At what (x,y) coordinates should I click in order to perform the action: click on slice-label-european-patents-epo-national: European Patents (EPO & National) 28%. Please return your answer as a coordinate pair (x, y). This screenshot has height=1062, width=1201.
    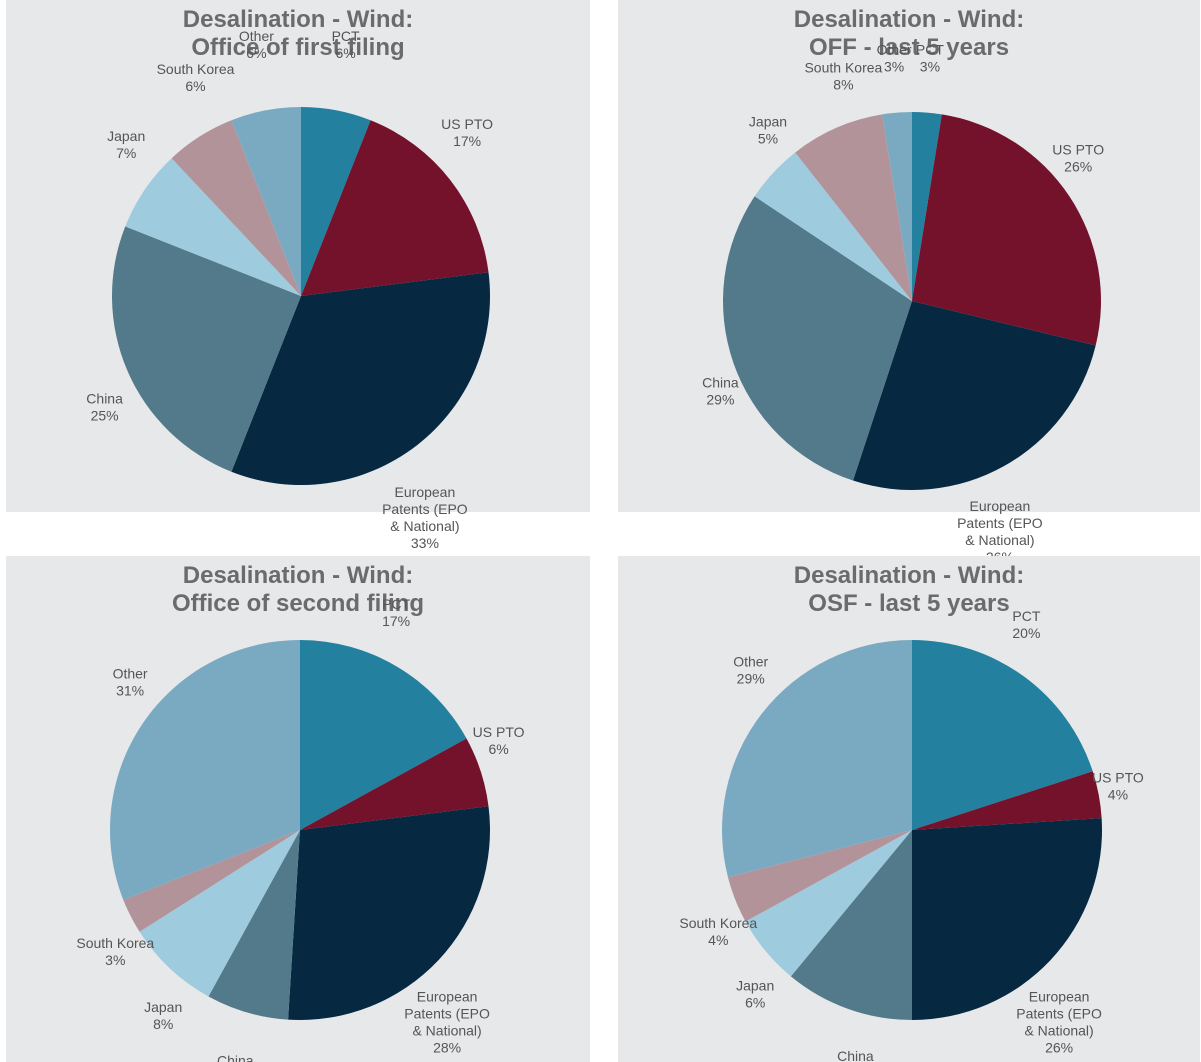
    Looking at the image, I should click on (447, 1022).